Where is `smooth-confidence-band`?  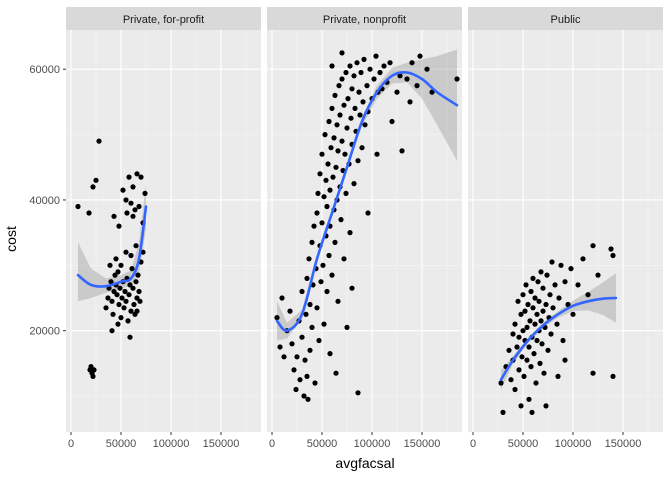
smooth-confidence-band is located at coordinates (112, 242).